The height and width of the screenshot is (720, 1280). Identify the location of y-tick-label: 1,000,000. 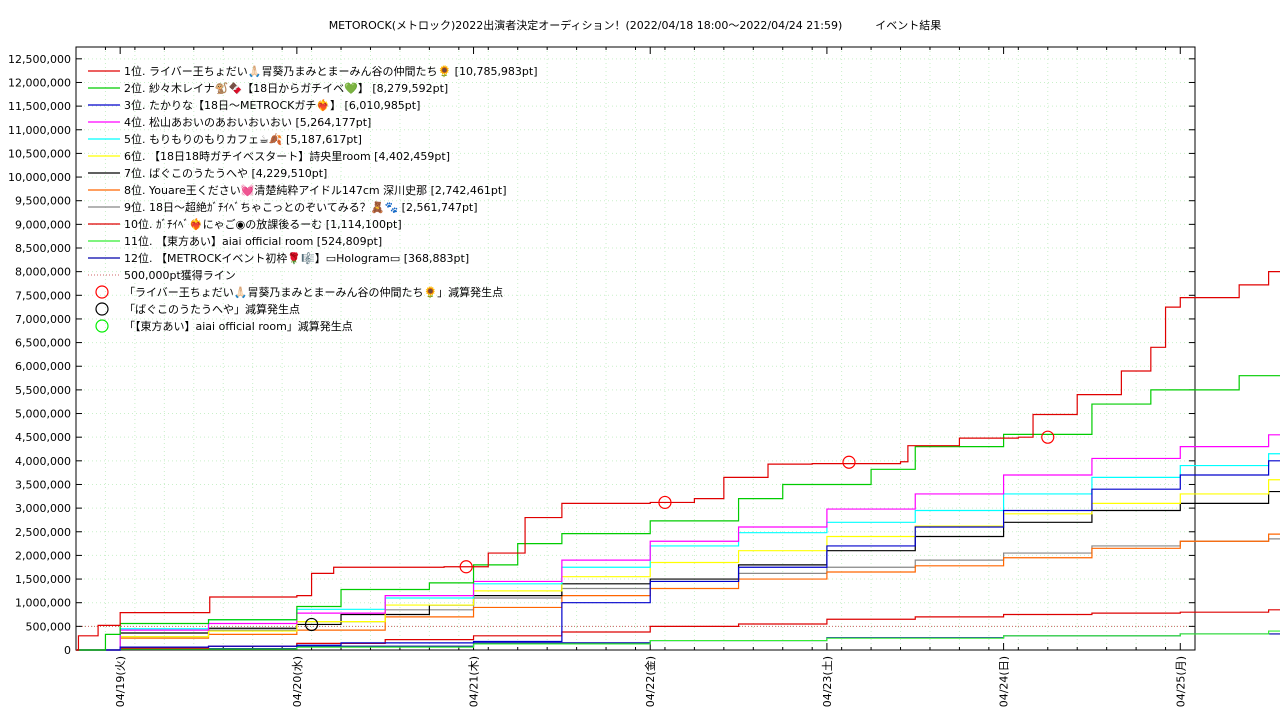
(43, 603).